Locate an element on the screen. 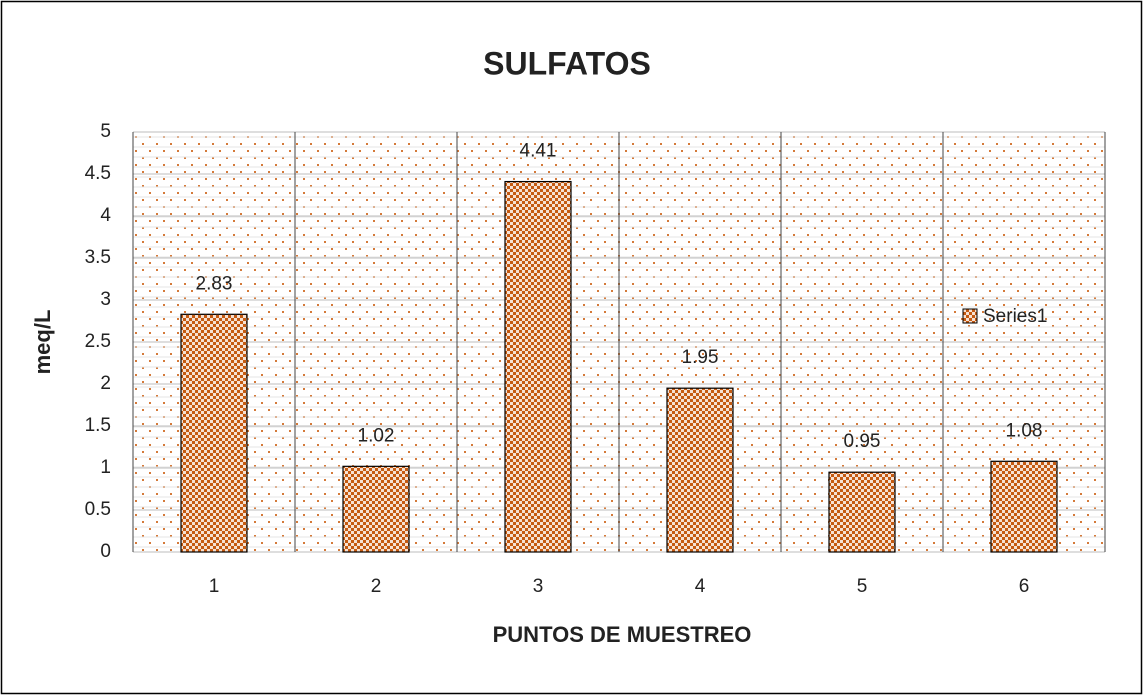 The width and height of the screenshot is (1143, 695). legend-swatch is located at coordinates (970, 316).